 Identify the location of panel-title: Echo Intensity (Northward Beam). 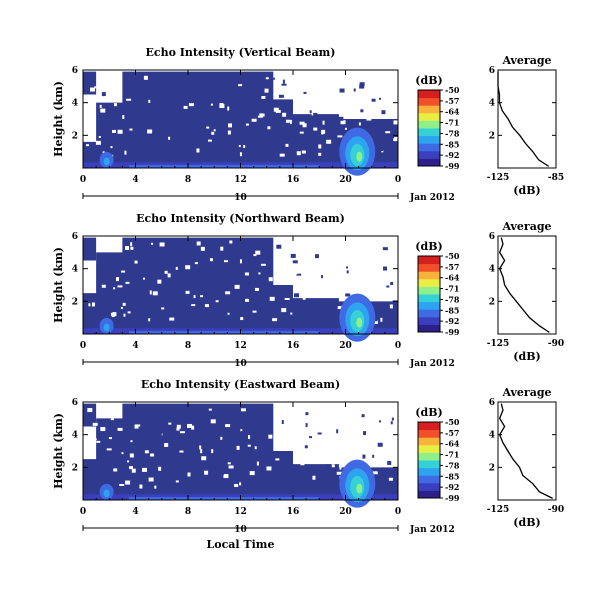
(240, 218).